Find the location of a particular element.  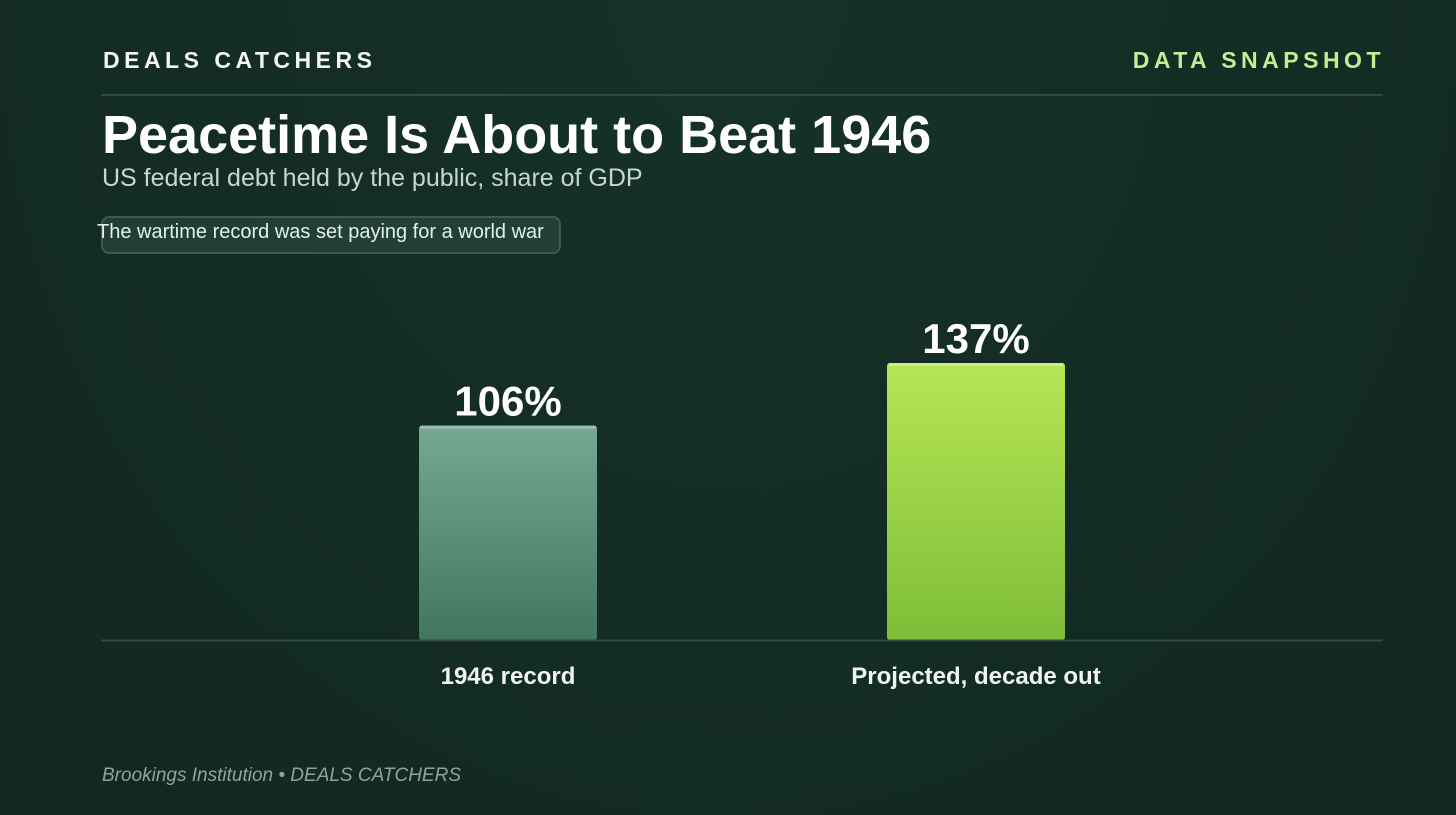

chart-title: Peacetime Is About to Beat 1946 is located at coordinates (517, 135).